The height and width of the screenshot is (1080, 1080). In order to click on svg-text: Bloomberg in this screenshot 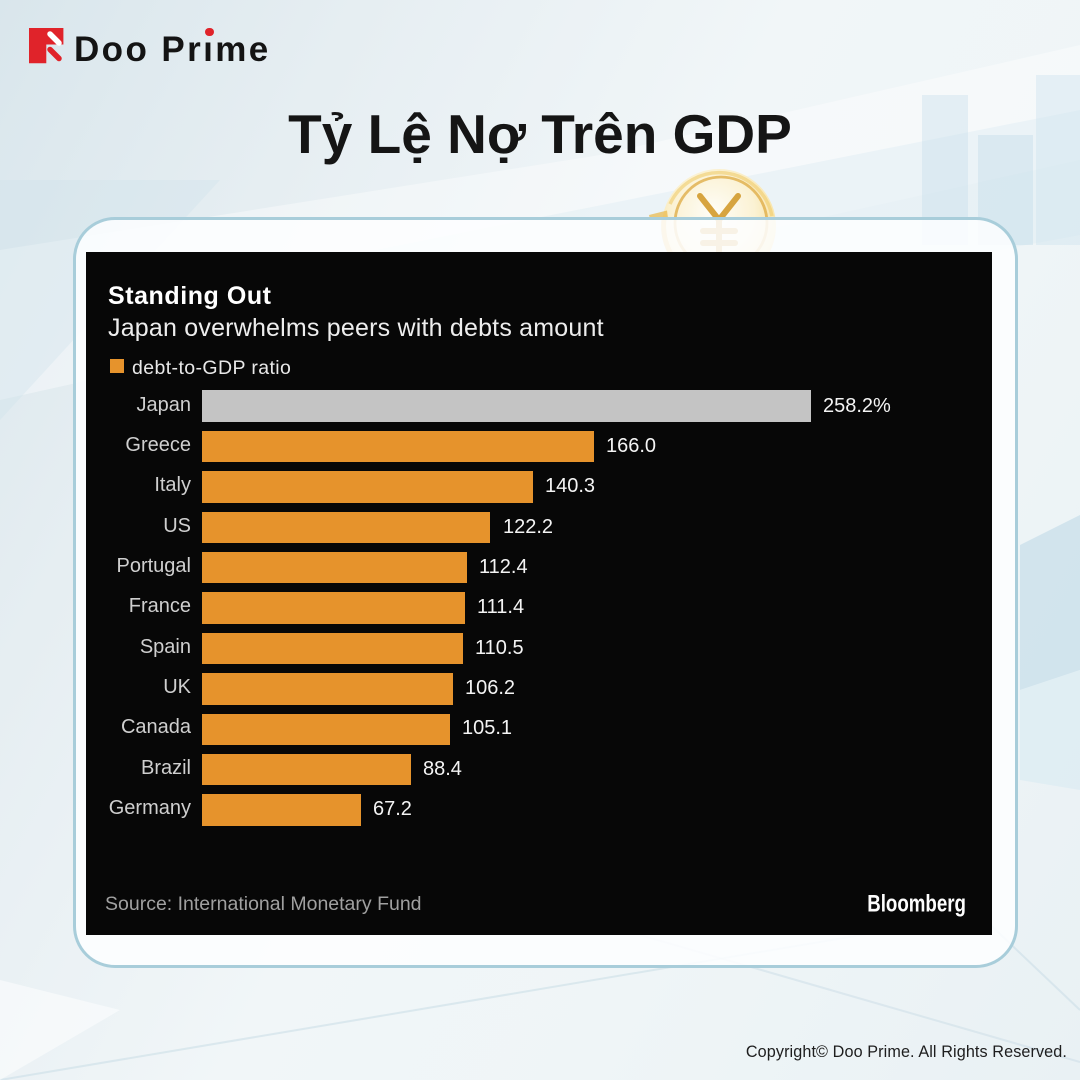, I will do `click(916, 903)`.